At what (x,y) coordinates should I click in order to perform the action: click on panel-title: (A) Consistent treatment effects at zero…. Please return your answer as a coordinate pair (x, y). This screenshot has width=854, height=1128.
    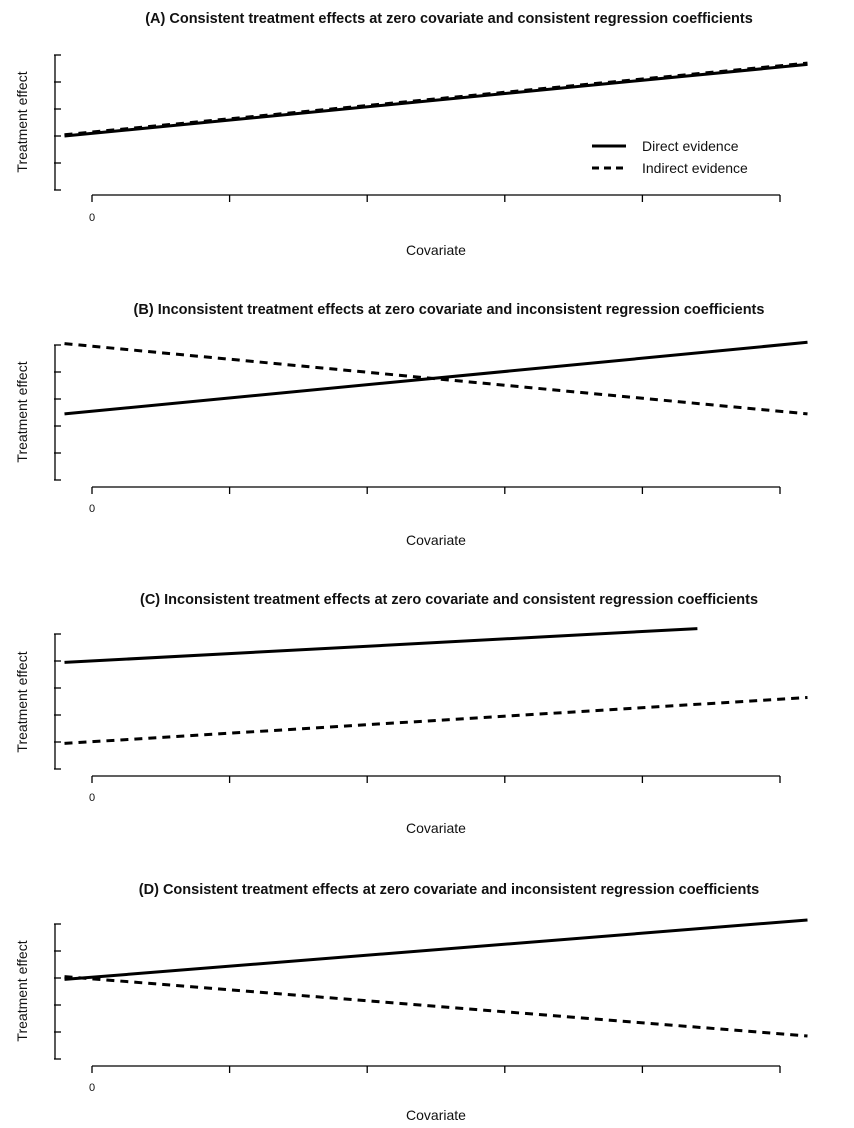
    Looking at the image, I should click on (449, 19).